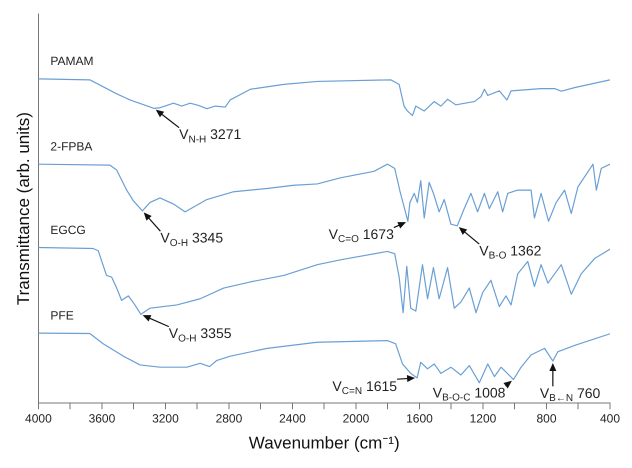 The width and height of the screenshot is (632, 468). What do you see at coordinates (483, 419) in the screenshot?
I see `x-tick-label: 1200` at bounding box center [483, 419].